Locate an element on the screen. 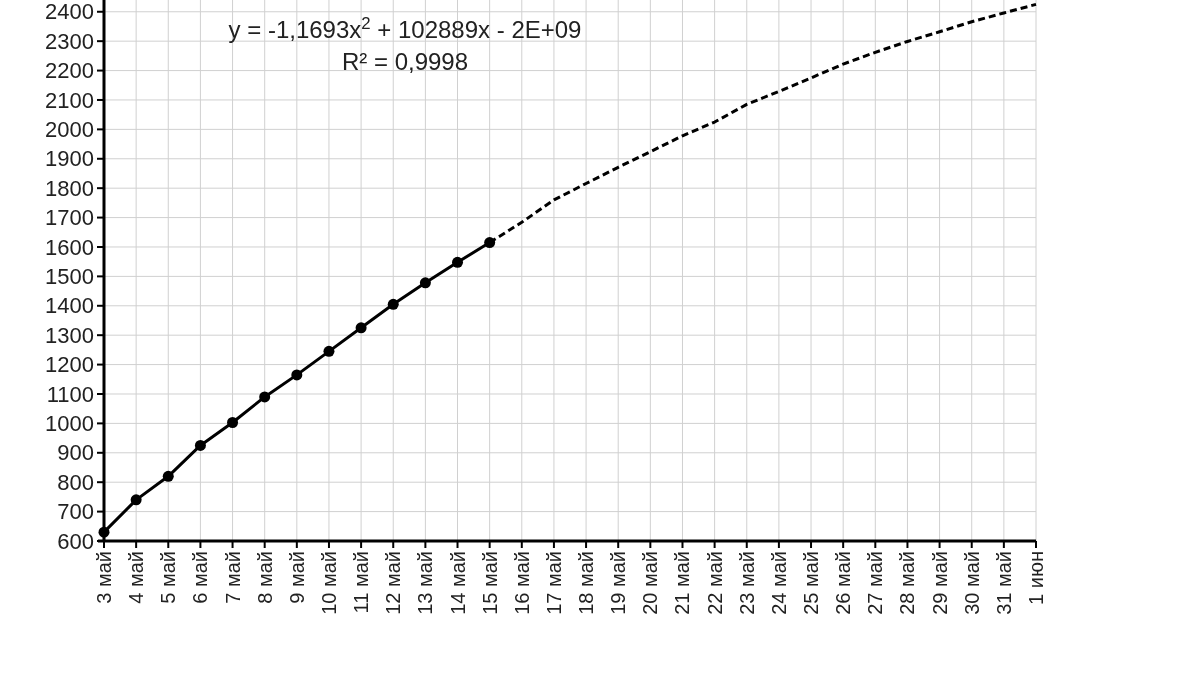  x-tick-label: 23 май is located at coordinates (746, 583).